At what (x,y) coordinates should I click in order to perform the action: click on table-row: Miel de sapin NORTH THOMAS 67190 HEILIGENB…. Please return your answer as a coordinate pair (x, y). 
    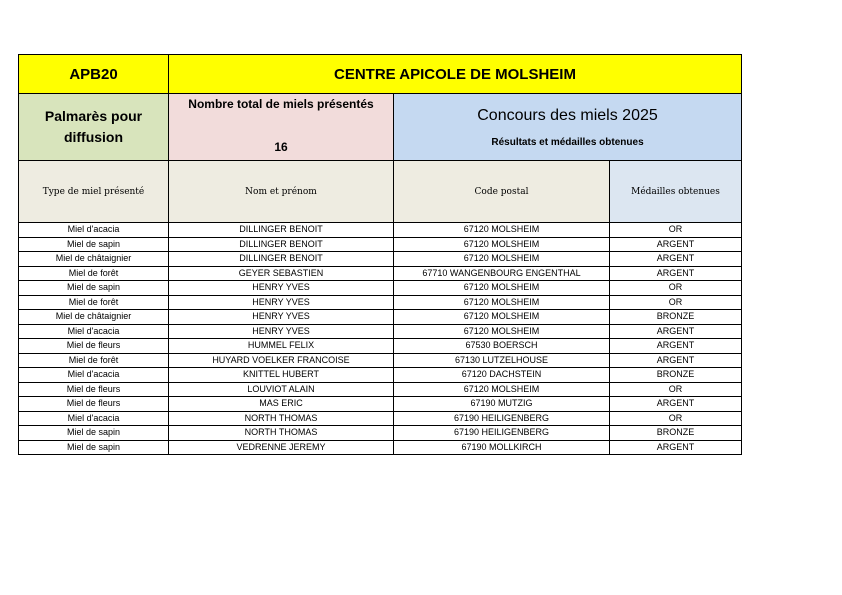
    Looking at the image, I should click on (380, 433).